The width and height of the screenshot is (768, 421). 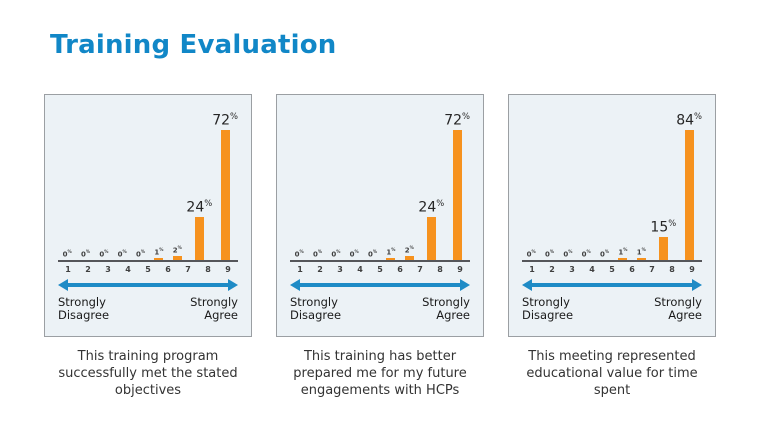 What do you see at coordinates (188, 269) in the screenshot?
I see `x-tick-label: 7` at bounding box center [188, 269].